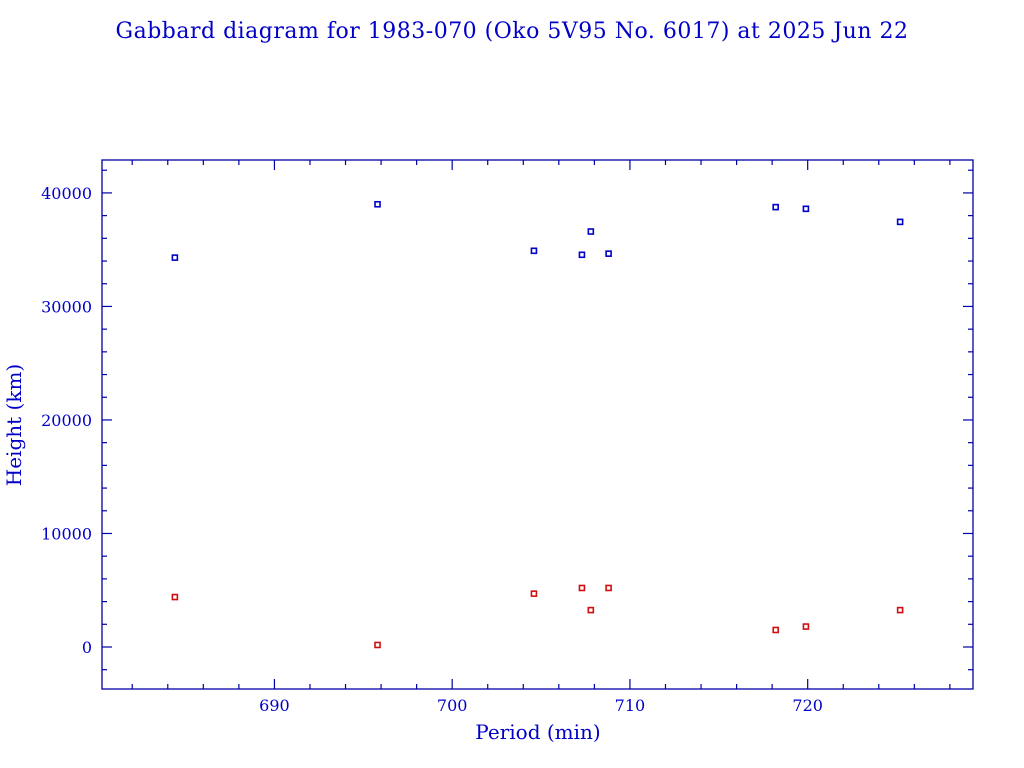 The height and width of the screenshot is (768, 1024). Describe the element at coordinates (14, 425) in the screenshot. I see `y-axis-label: Height (km)` at that location.